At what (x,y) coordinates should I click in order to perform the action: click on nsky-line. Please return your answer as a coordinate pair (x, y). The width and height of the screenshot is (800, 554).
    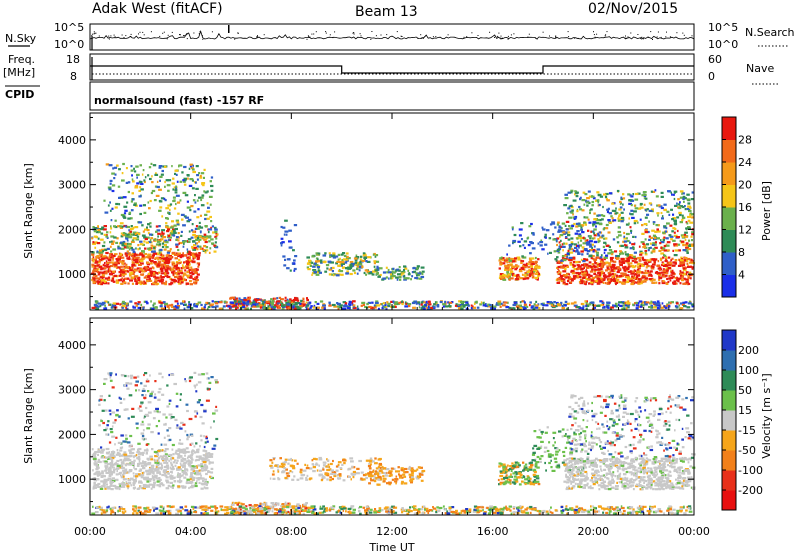
    Looking at the image, I should click on (392, 35).